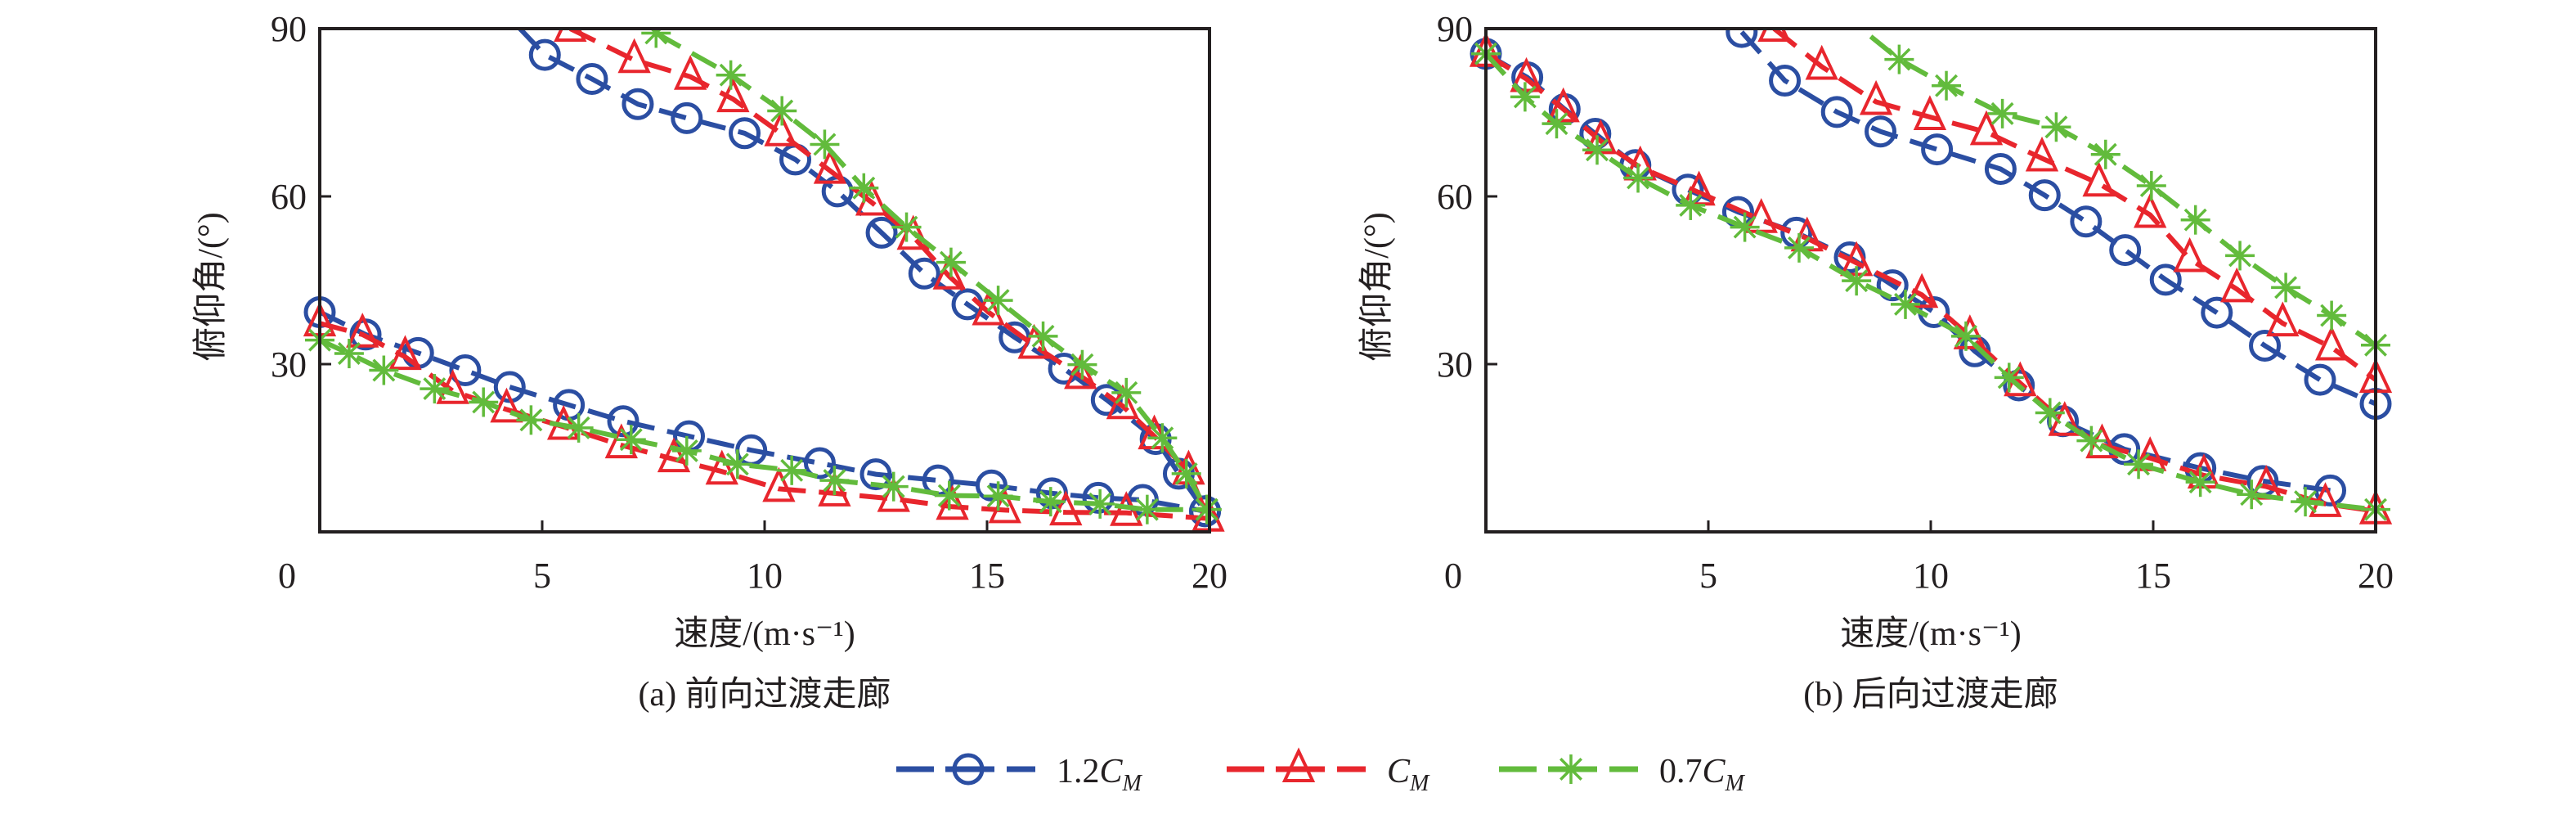 This screenshot has height=815, width=2576. Describe the element at coordinates (287, 576) in the screenshot. I see `x-tick-label: 0` at that location.